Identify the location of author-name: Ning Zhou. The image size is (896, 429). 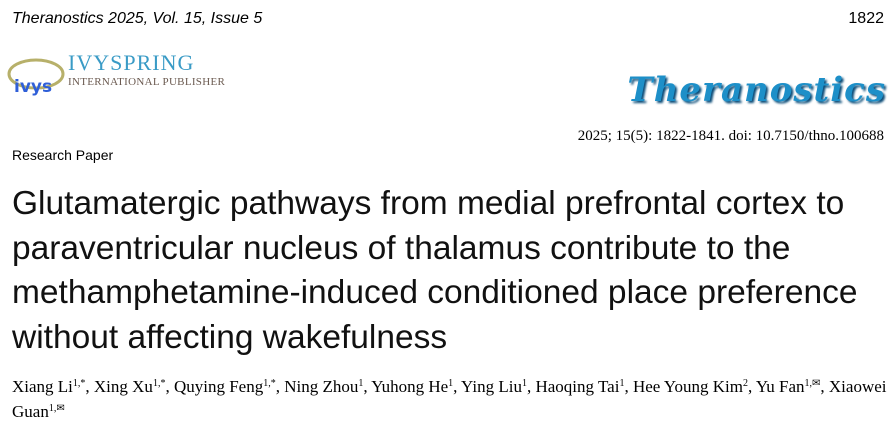
(321, 386).